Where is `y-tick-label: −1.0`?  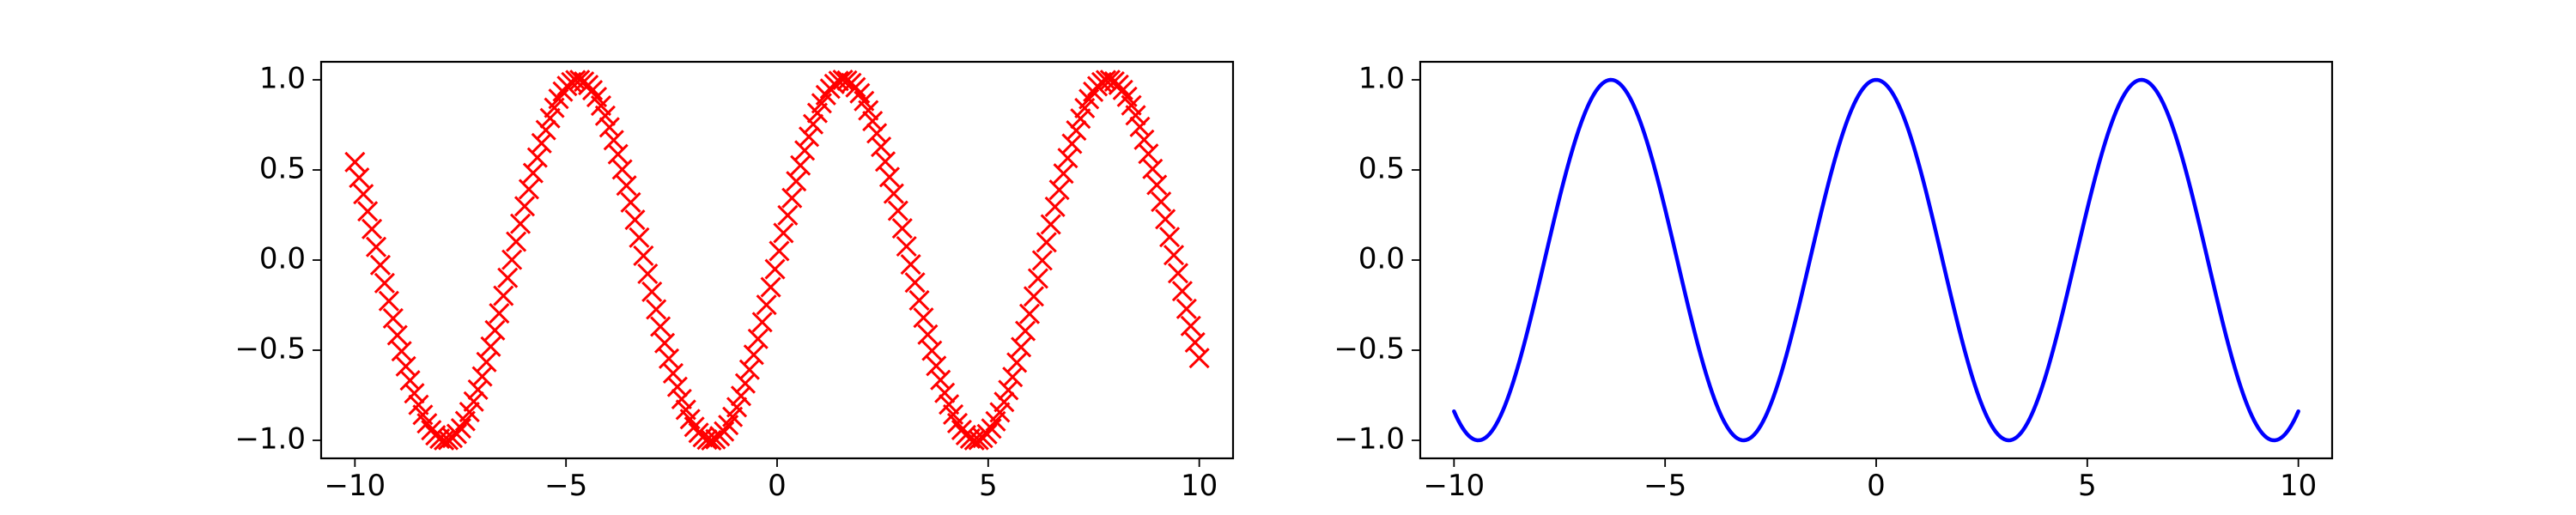 y-tick-label: −1.0 is located at coordinates (1369, 439).